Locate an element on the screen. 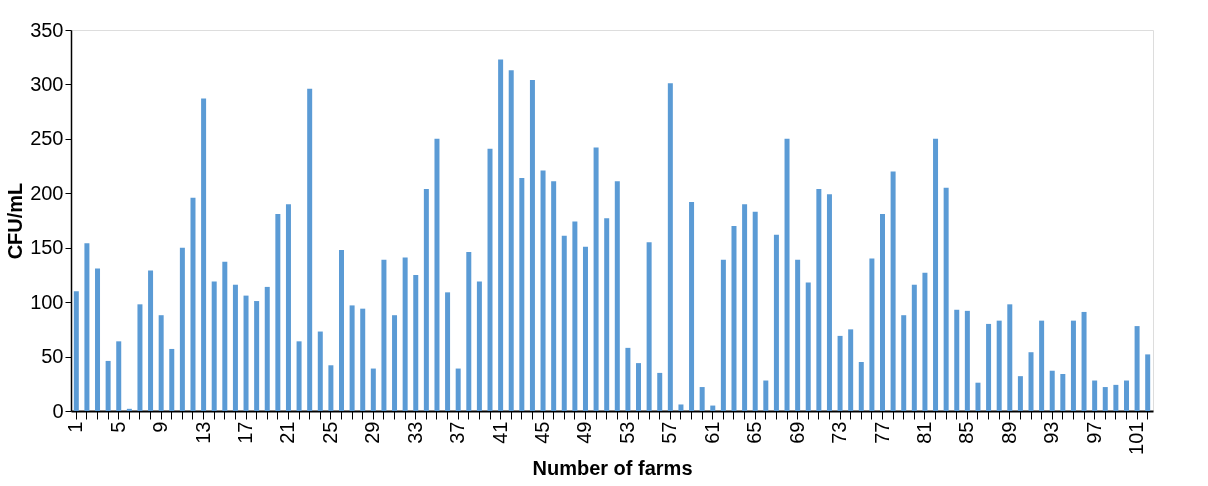  x-tick-label: 73 is located at coordinates (839, 432).